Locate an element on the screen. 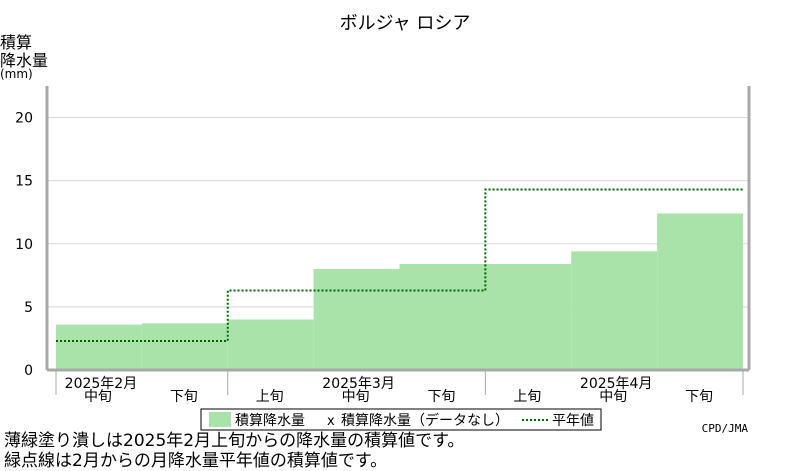  legend: 積算降水量 x 積算降水量（データなし） 平年値 is located at coordinates (401, 419).